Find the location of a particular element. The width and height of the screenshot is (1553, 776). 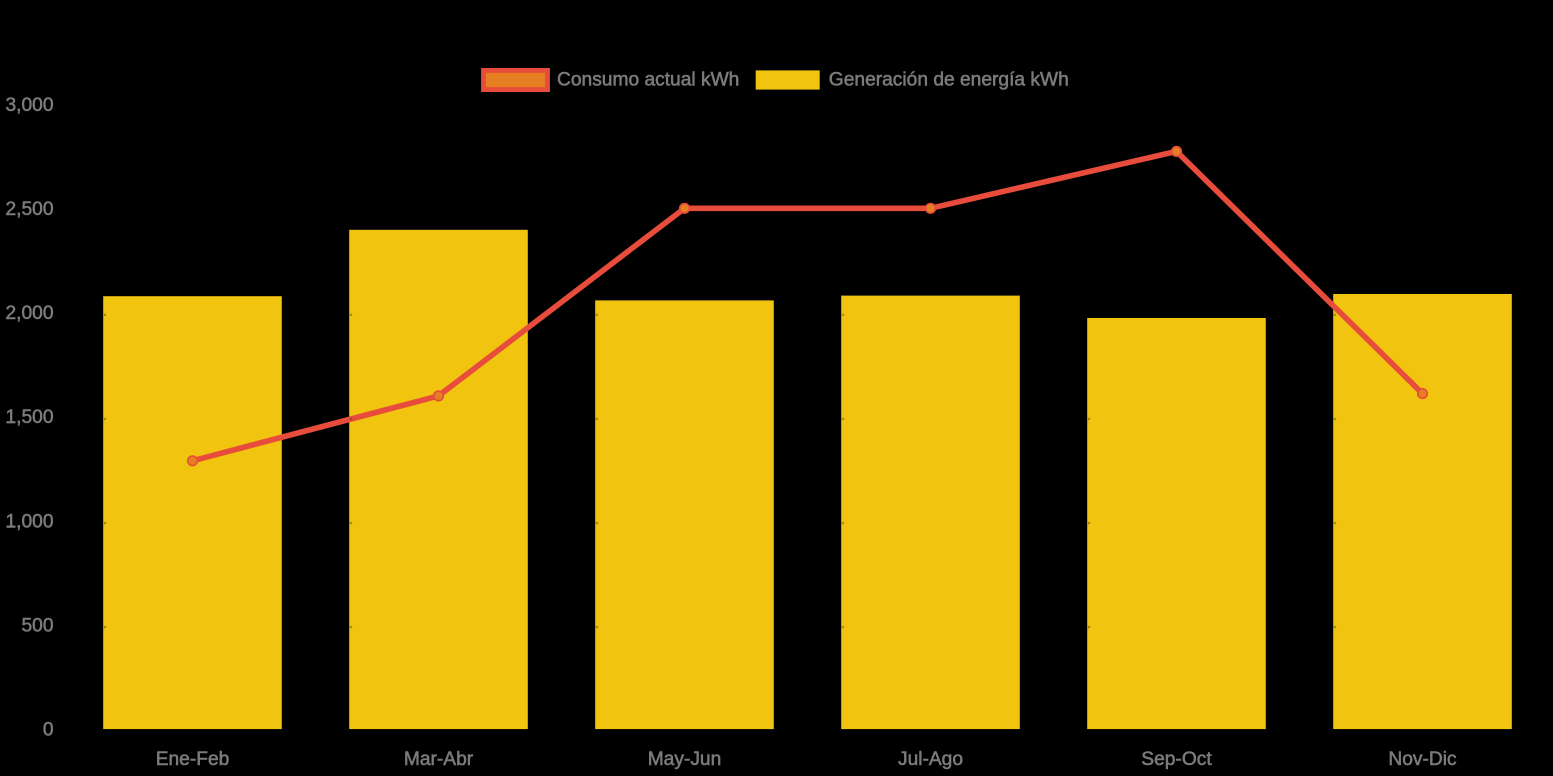

svg-text: 0 is located at coordinates (48, 729).